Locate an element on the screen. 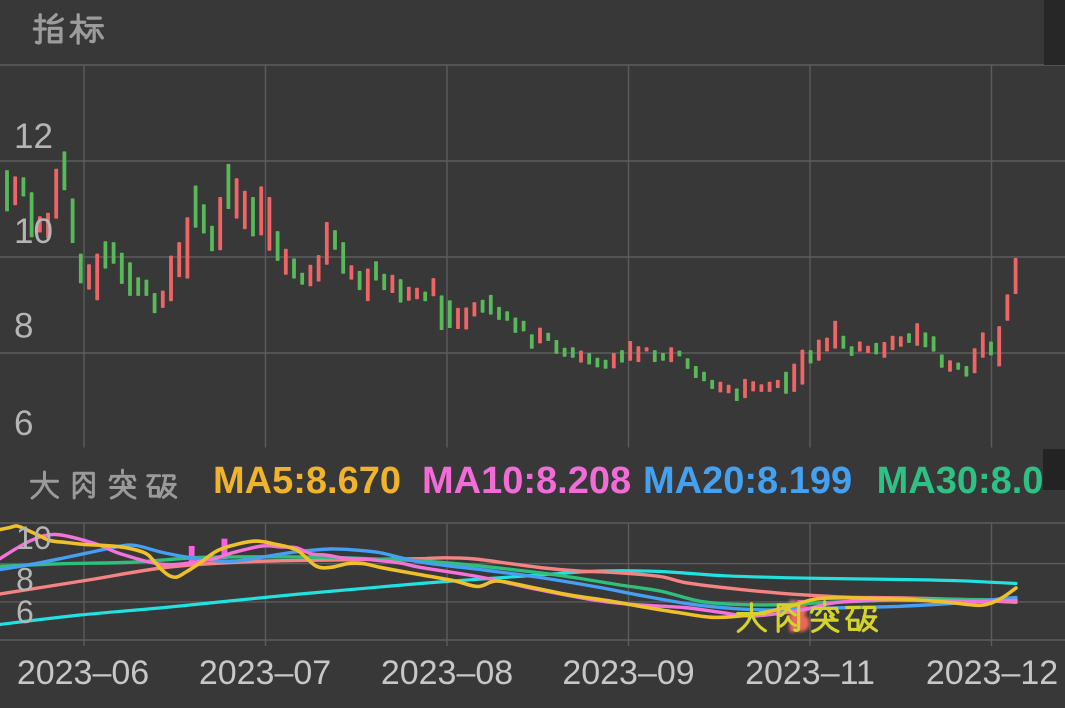  svg-text: MA20:8.199 is located at coordinates (747, 481).